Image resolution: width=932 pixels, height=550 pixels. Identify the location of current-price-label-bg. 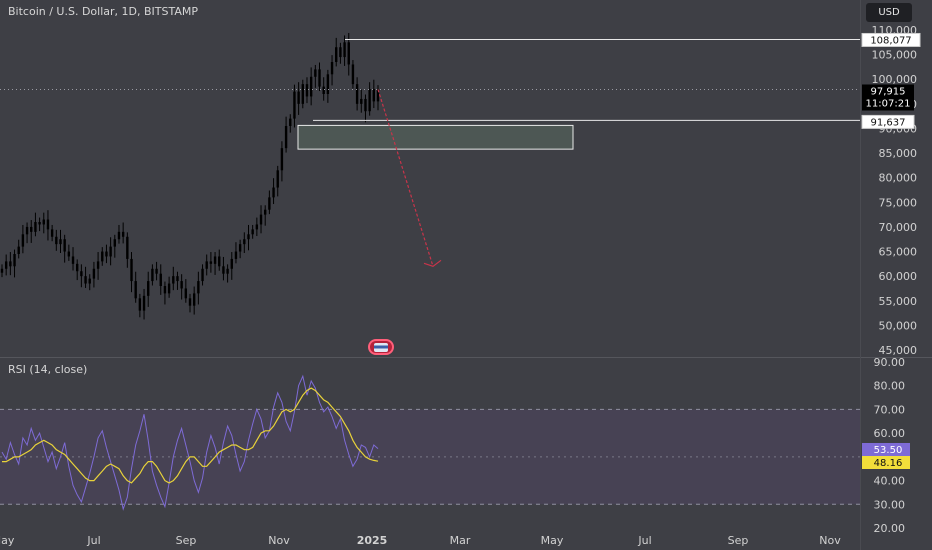
(888, 97).